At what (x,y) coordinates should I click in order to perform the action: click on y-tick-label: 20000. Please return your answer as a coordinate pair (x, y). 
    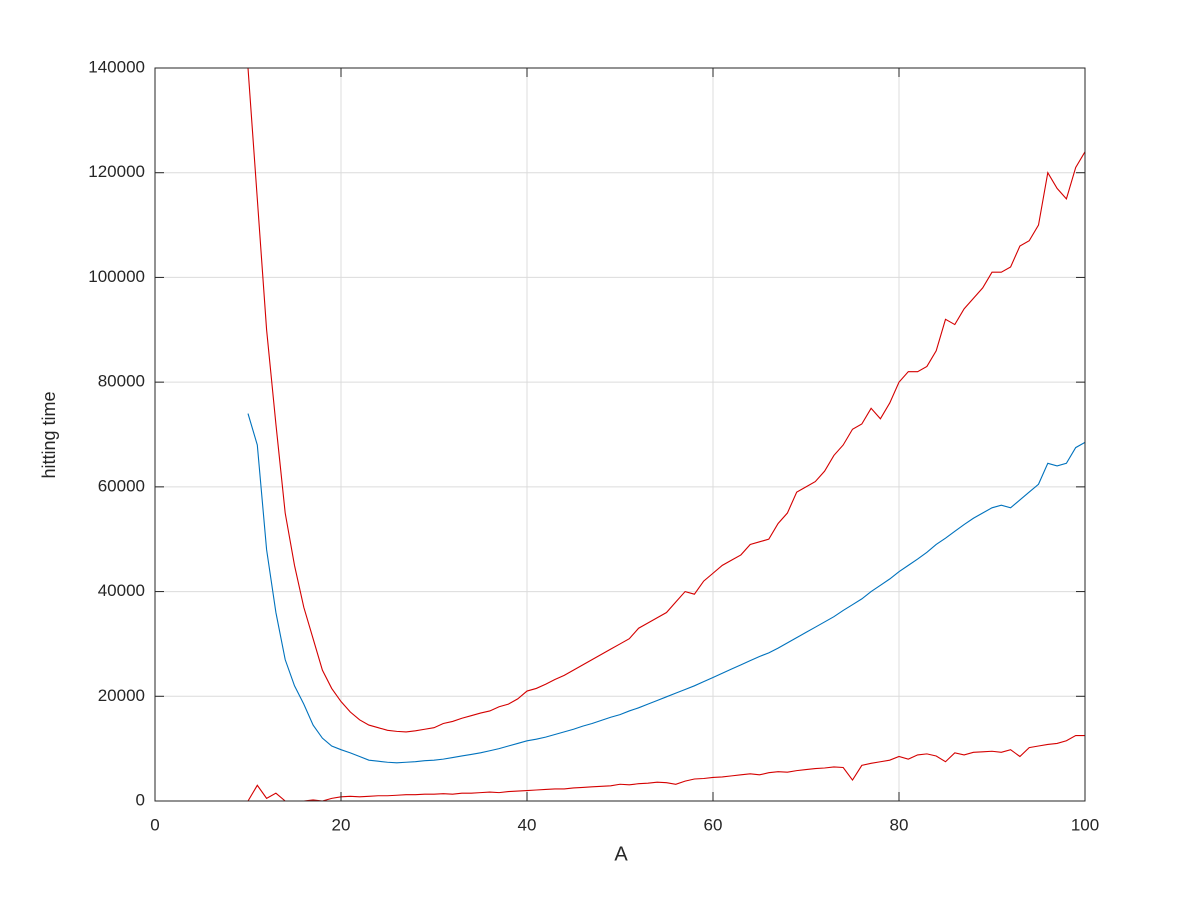
    Looking at the image, I should click on (121, 695).